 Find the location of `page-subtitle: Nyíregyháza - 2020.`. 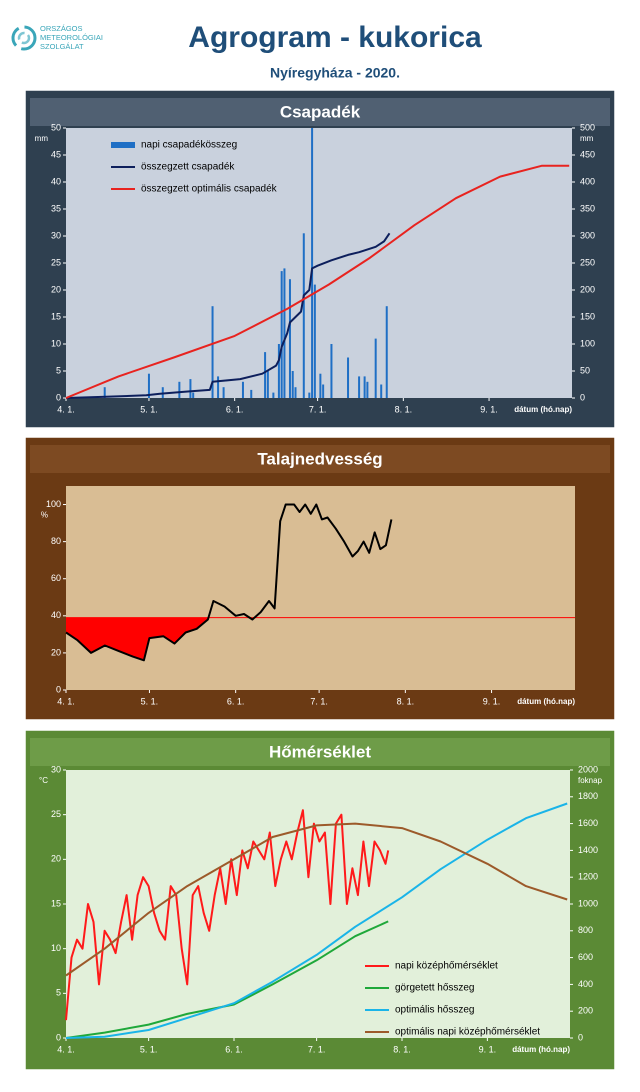

page-subtitle: Nyíregyháza - 2020. is located at coordinates (335, 73).